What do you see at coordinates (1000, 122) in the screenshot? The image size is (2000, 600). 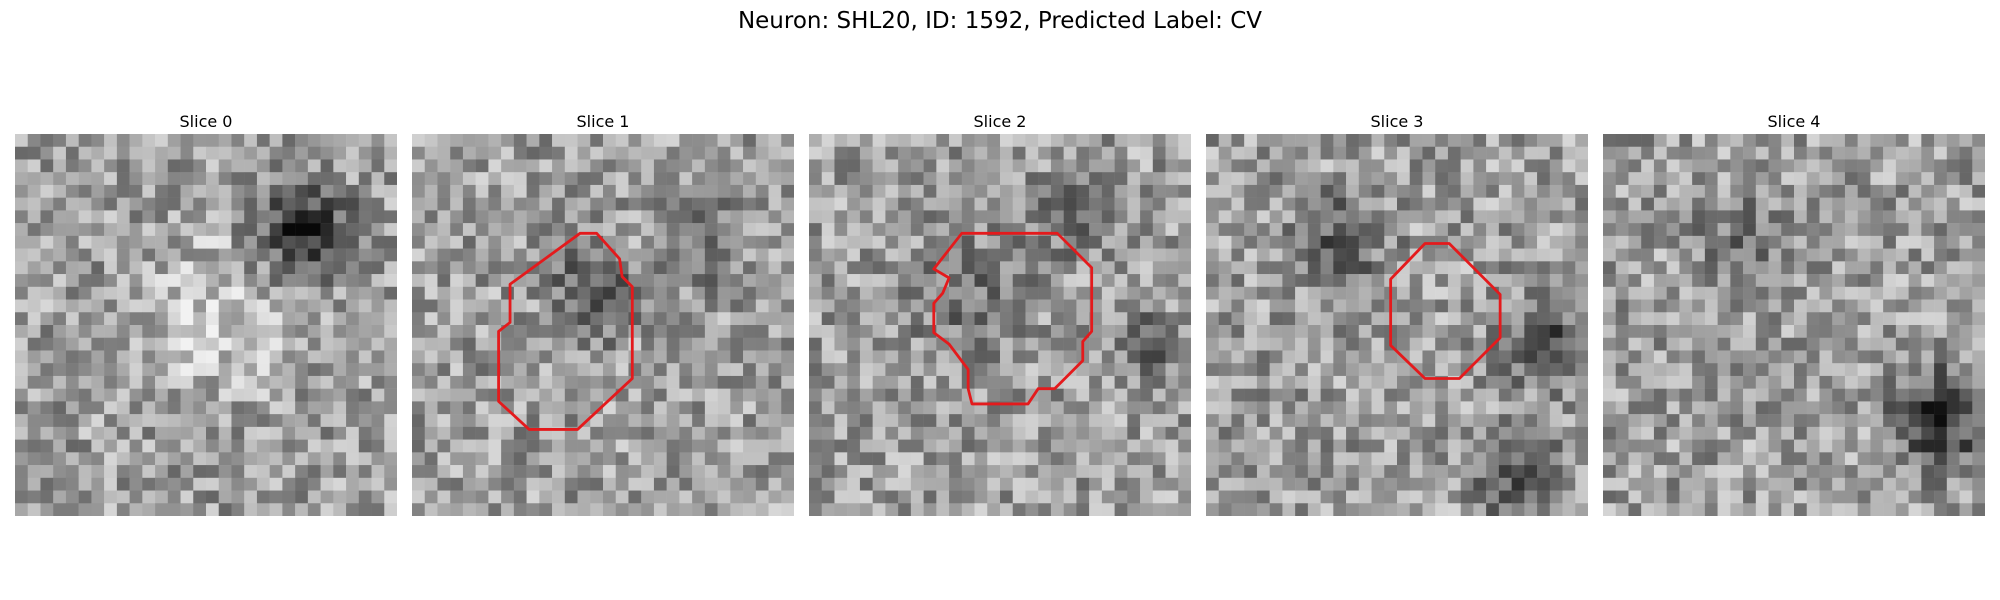 I see `slice-title: Slice 2` at bounding box center [1000, 122].